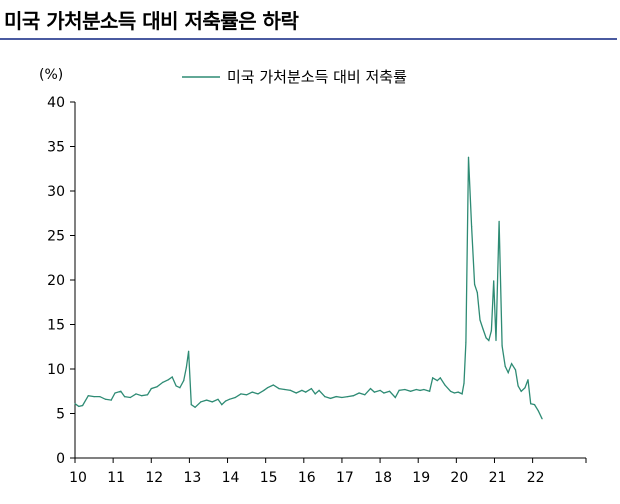  I want to click on y-tick-label: 15, so click(56, 326).